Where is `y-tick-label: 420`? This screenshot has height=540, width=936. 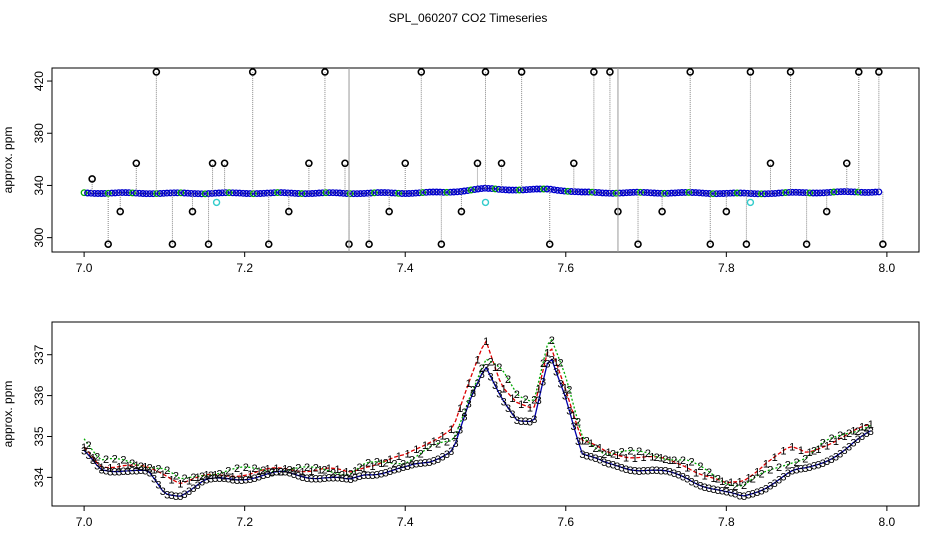
y-tick-label: 420 is located at coordinates (39, 81).